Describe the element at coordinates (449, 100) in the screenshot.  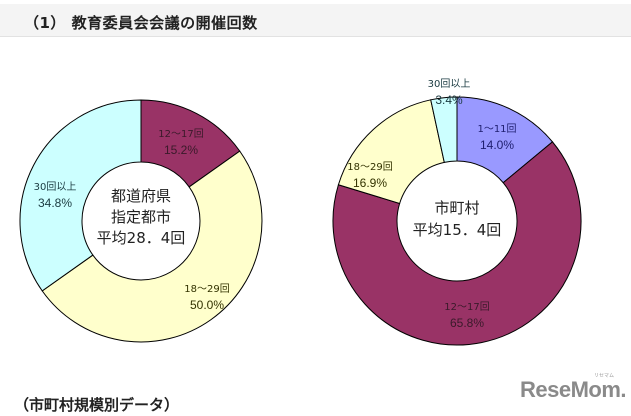
I see `slice-value-label: 3.4%` at that location.